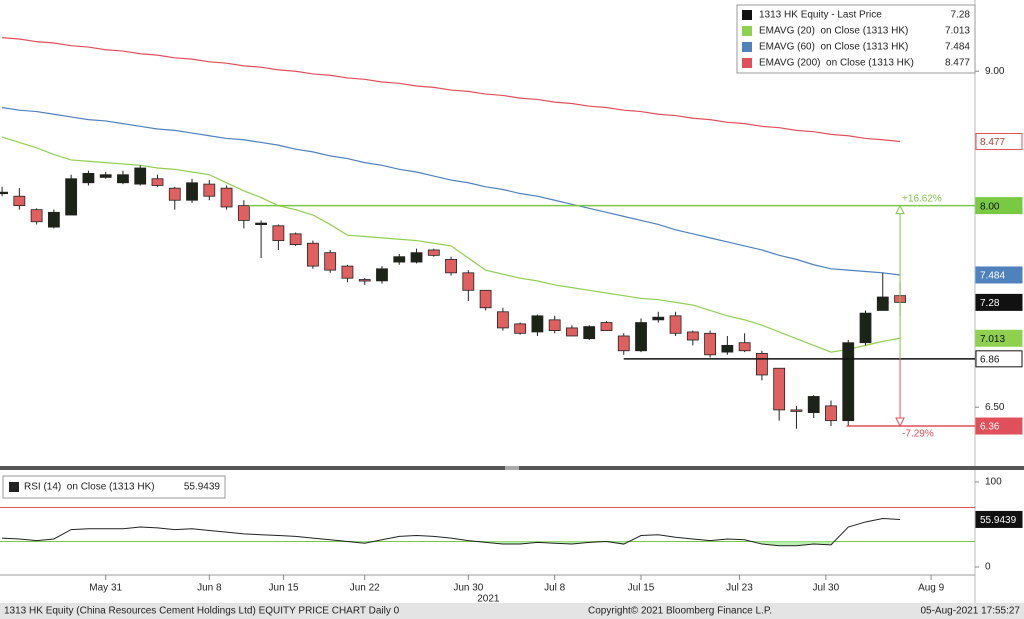  Describe the element at coordinates (488, 599) in the screenshot. I see `year-label: 2021` at that location.